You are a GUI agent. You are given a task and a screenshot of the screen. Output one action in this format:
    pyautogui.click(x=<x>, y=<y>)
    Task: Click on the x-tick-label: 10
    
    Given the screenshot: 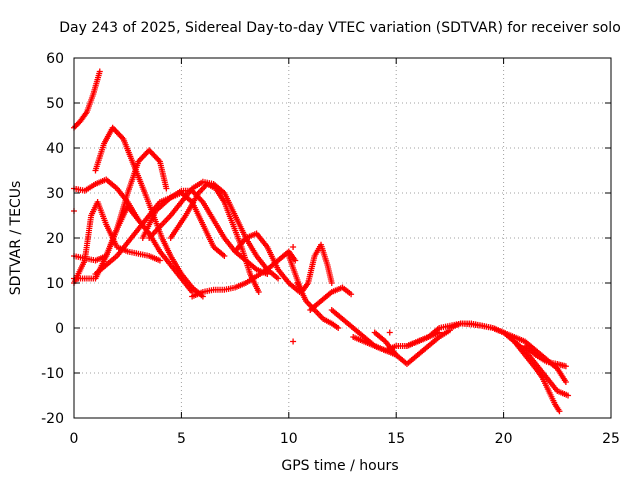 What is the action you would take?
    pyautogui.click(x=289, y=439)
    